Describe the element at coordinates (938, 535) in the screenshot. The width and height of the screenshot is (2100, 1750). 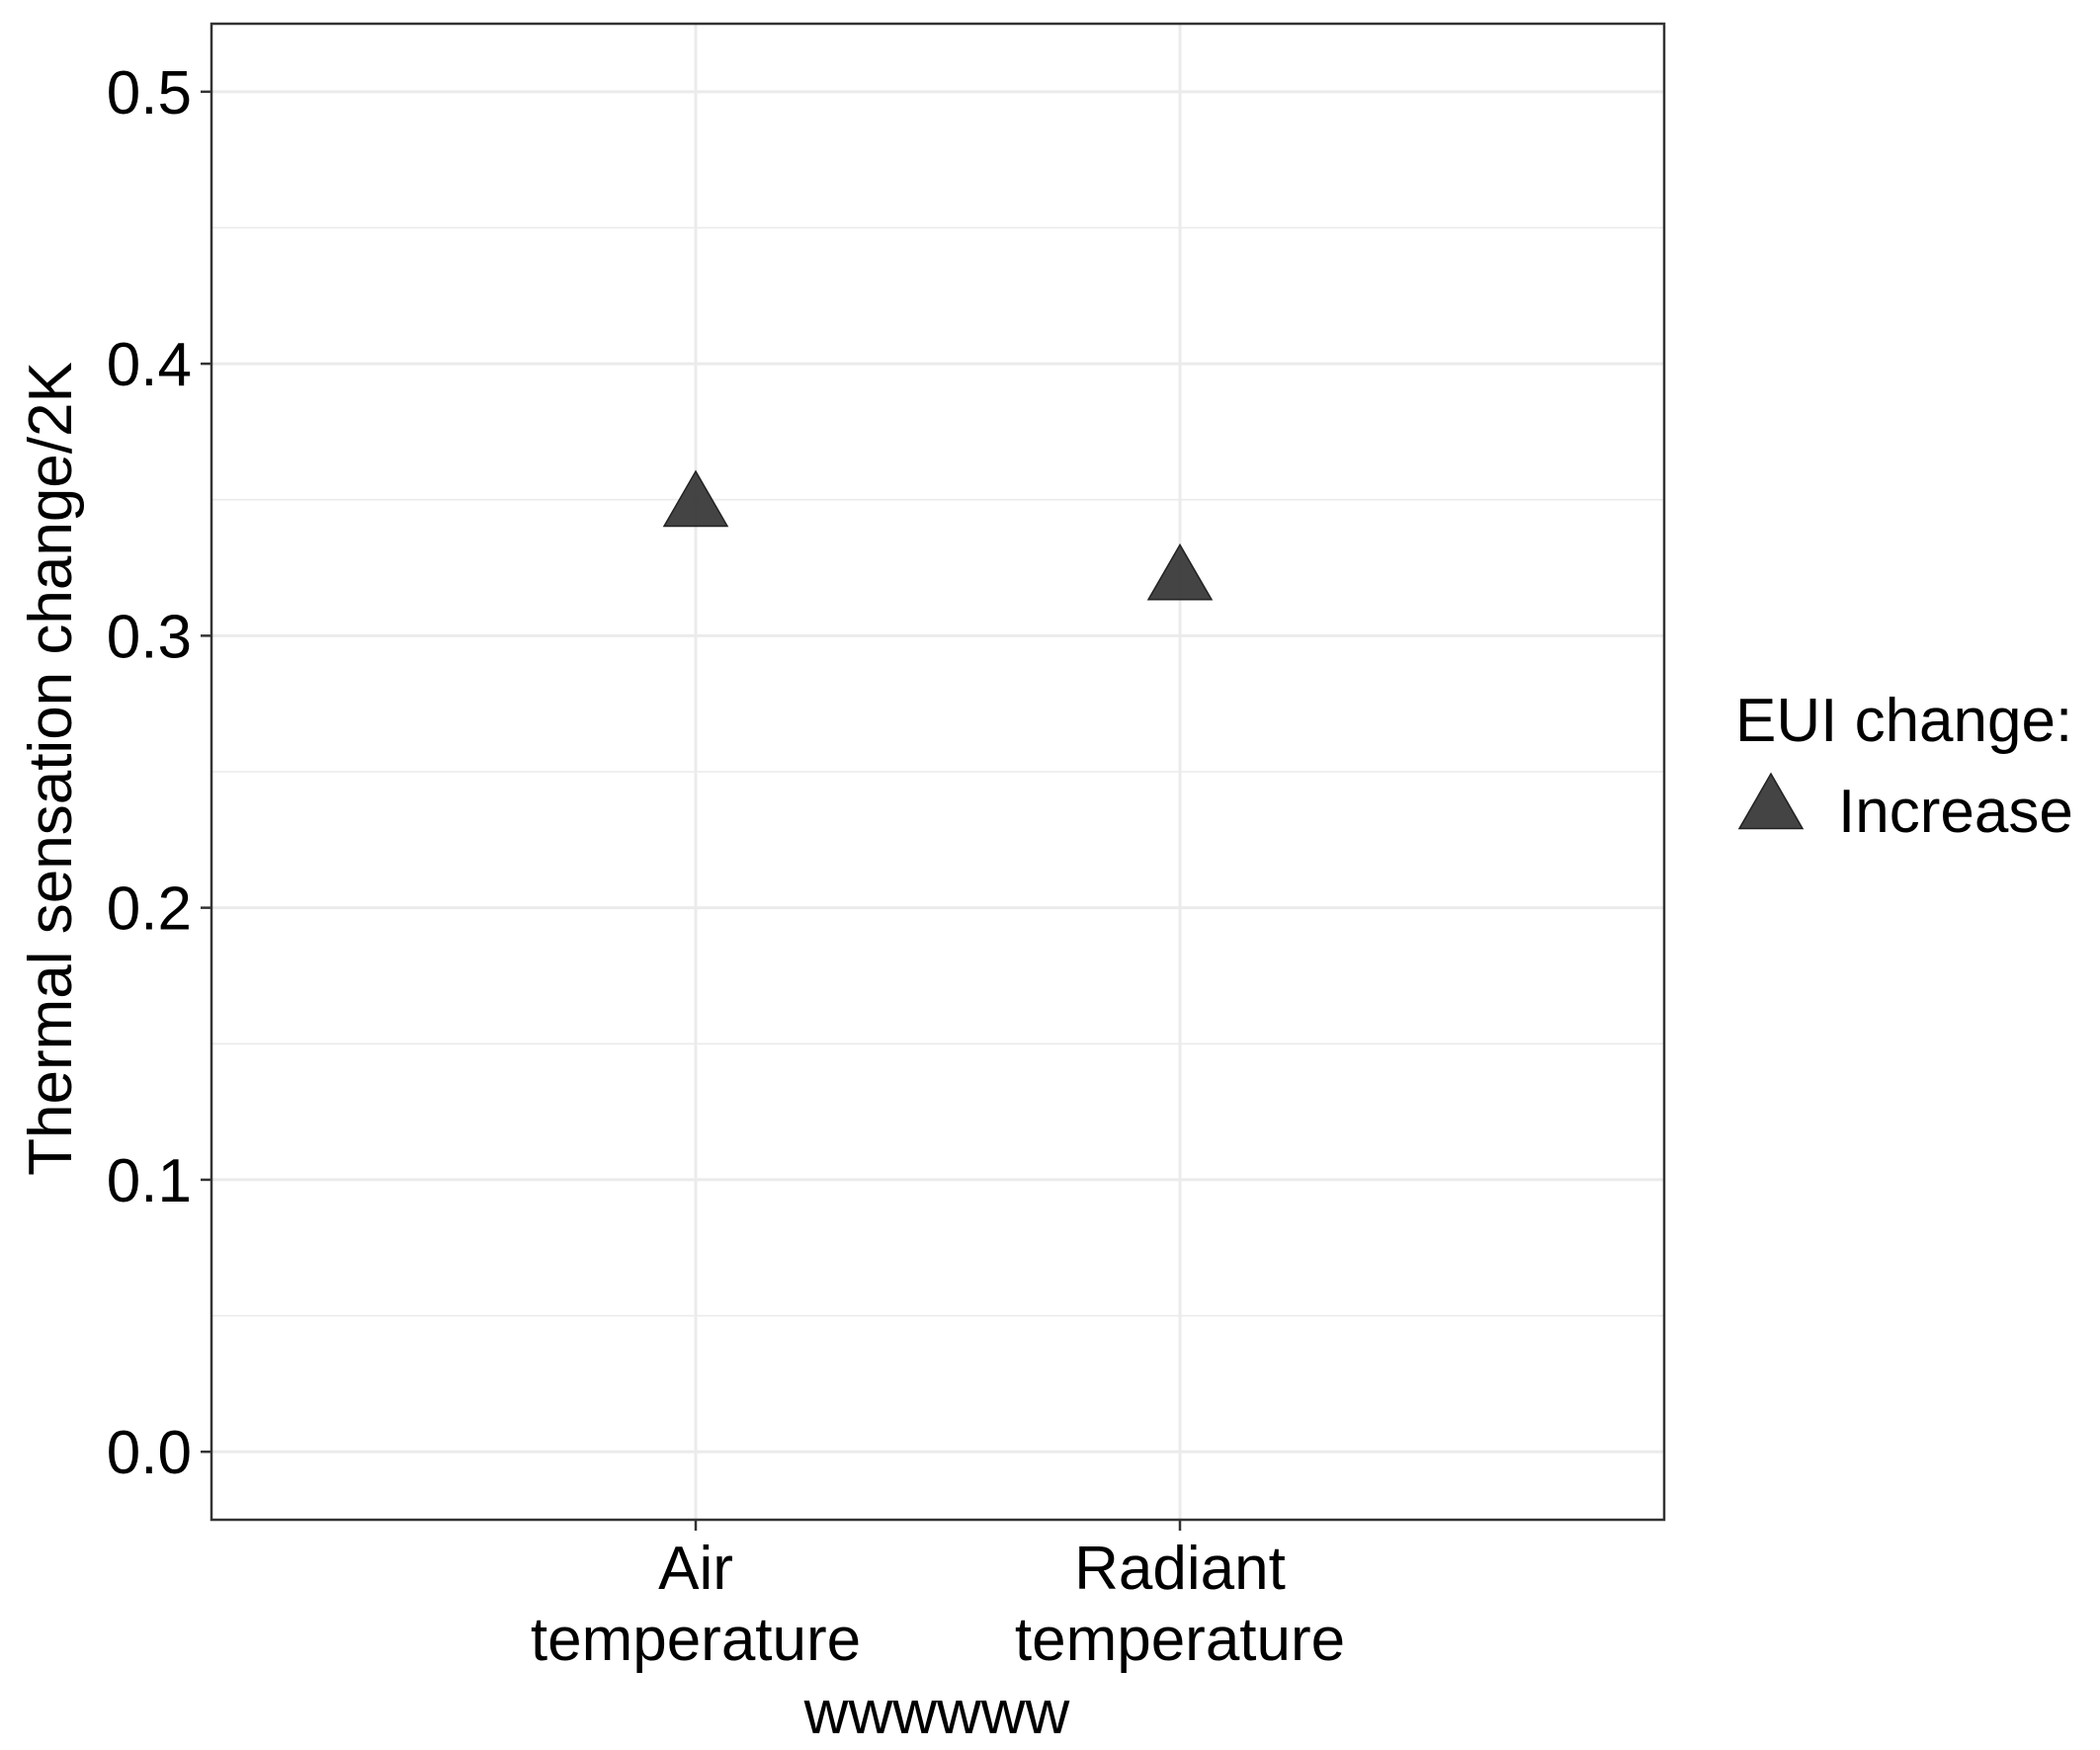
I see `data-points` at that location.